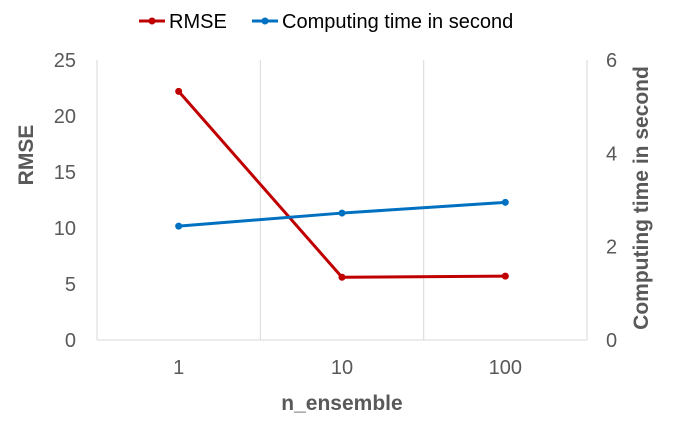  What do you see at coordinates (70, 341) in the screenshot?
I see `left-tick-label: 0` at bounding box center [70, 341].